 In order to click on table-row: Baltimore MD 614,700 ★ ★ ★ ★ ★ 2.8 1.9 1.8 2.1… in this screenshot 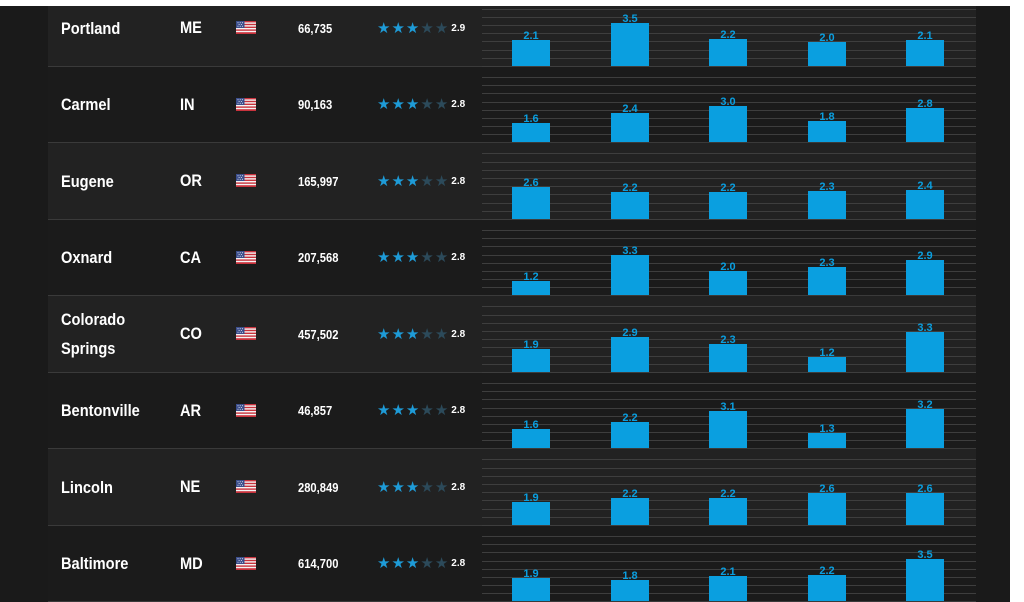, I will do `click(512, 563)`.